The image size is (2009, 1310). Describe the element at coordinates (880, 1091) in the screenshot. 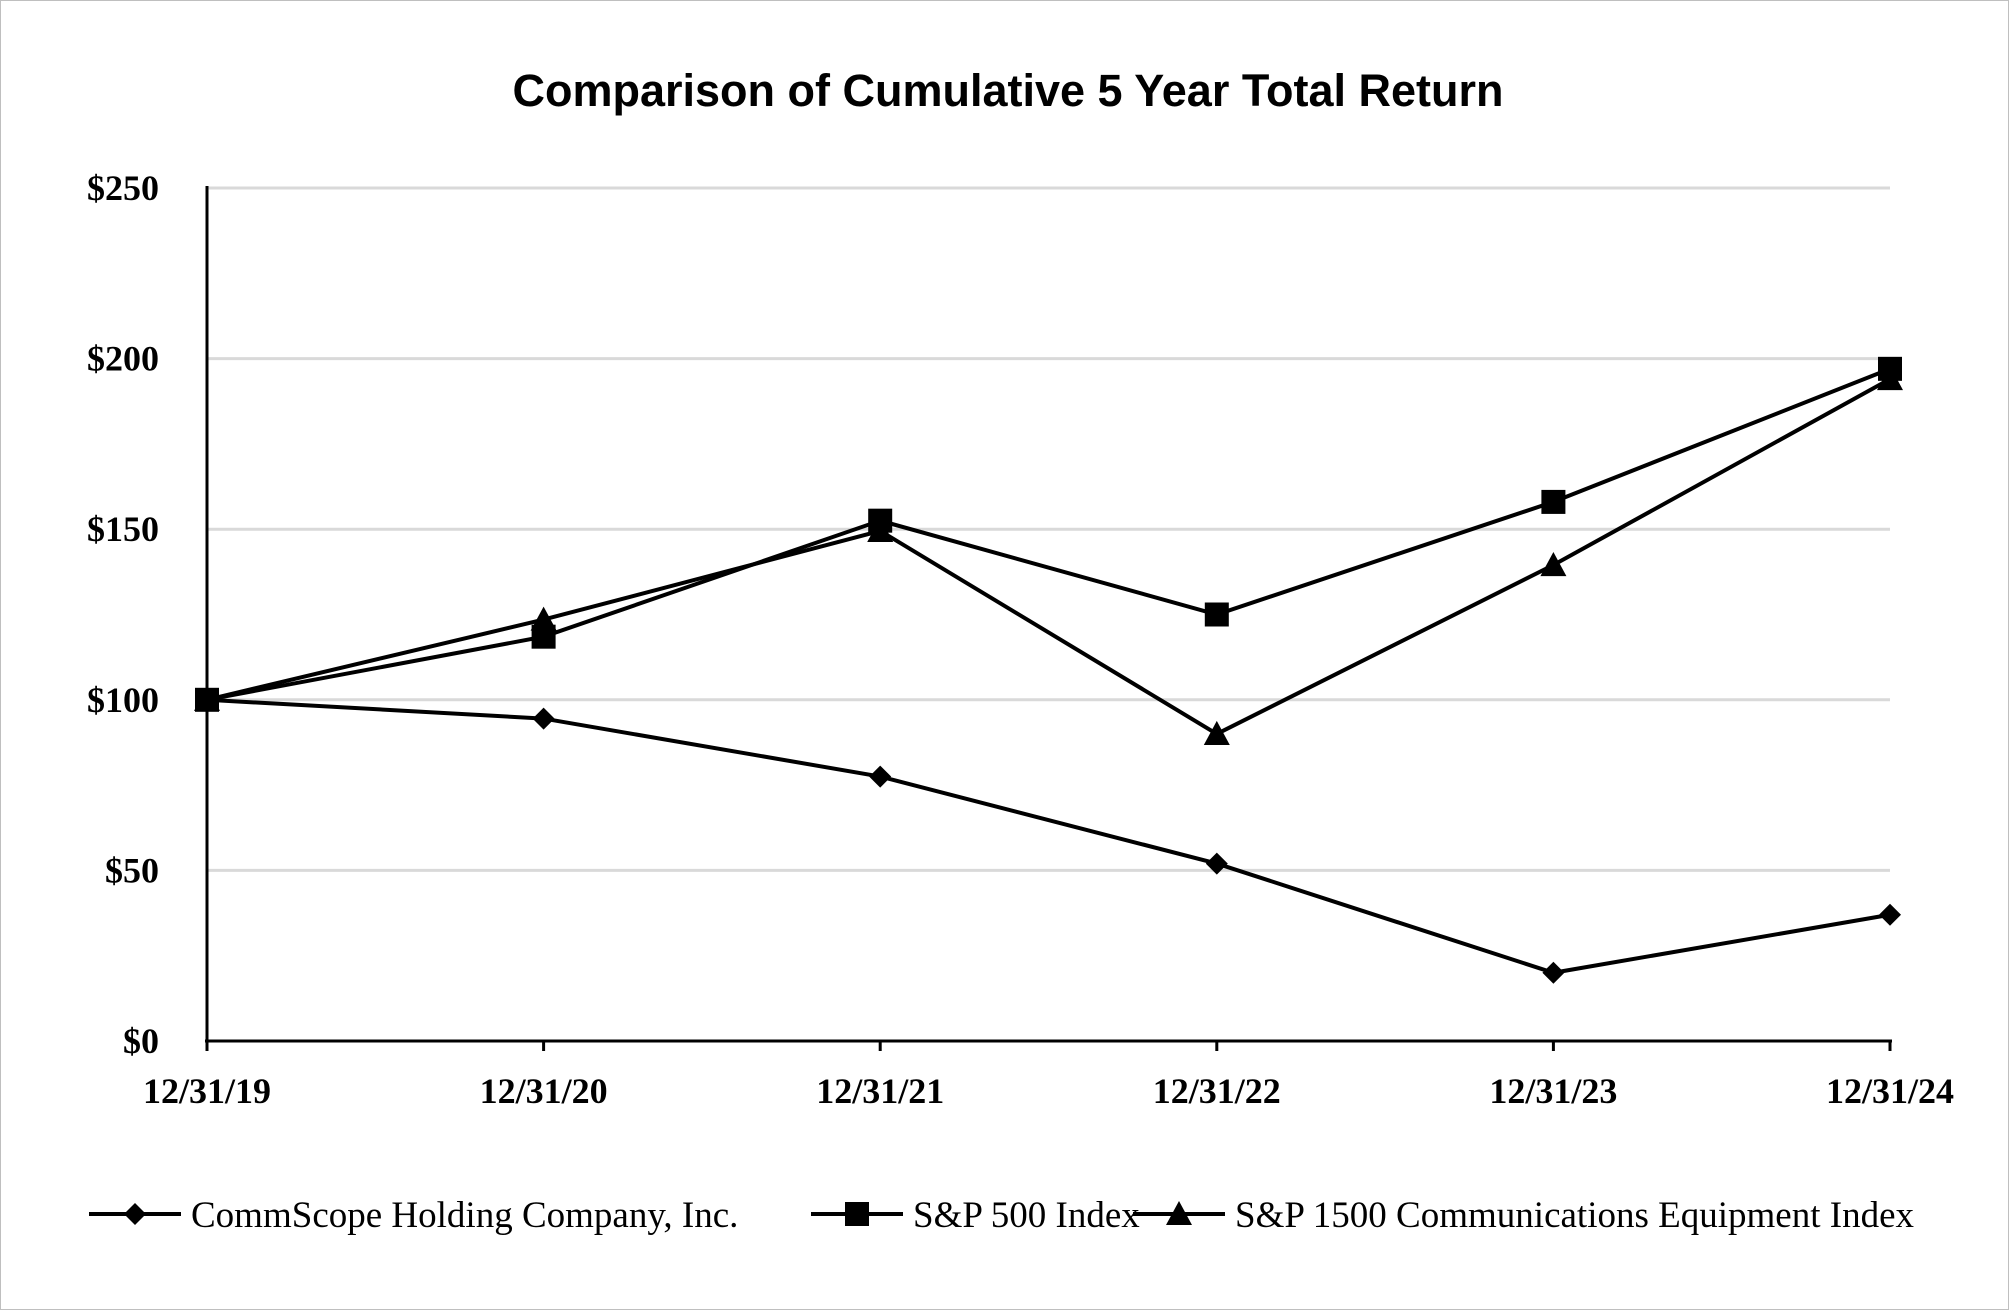

I see `x-tick-label: 12/31/21` at that location.